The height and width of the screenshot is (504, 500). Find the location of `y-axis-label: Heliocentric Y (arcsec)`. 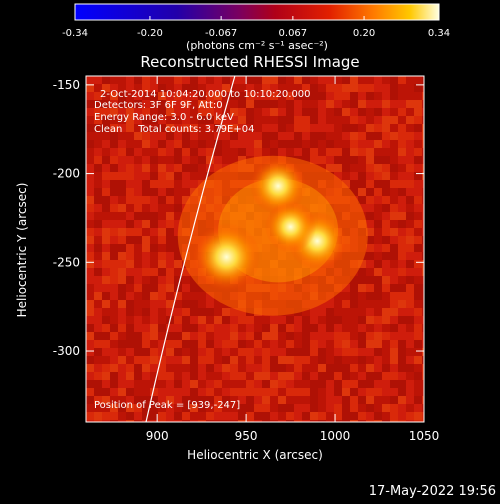

y-axis-label: Heliocentric Y (arcsec) is located at coordinates (22, 250).